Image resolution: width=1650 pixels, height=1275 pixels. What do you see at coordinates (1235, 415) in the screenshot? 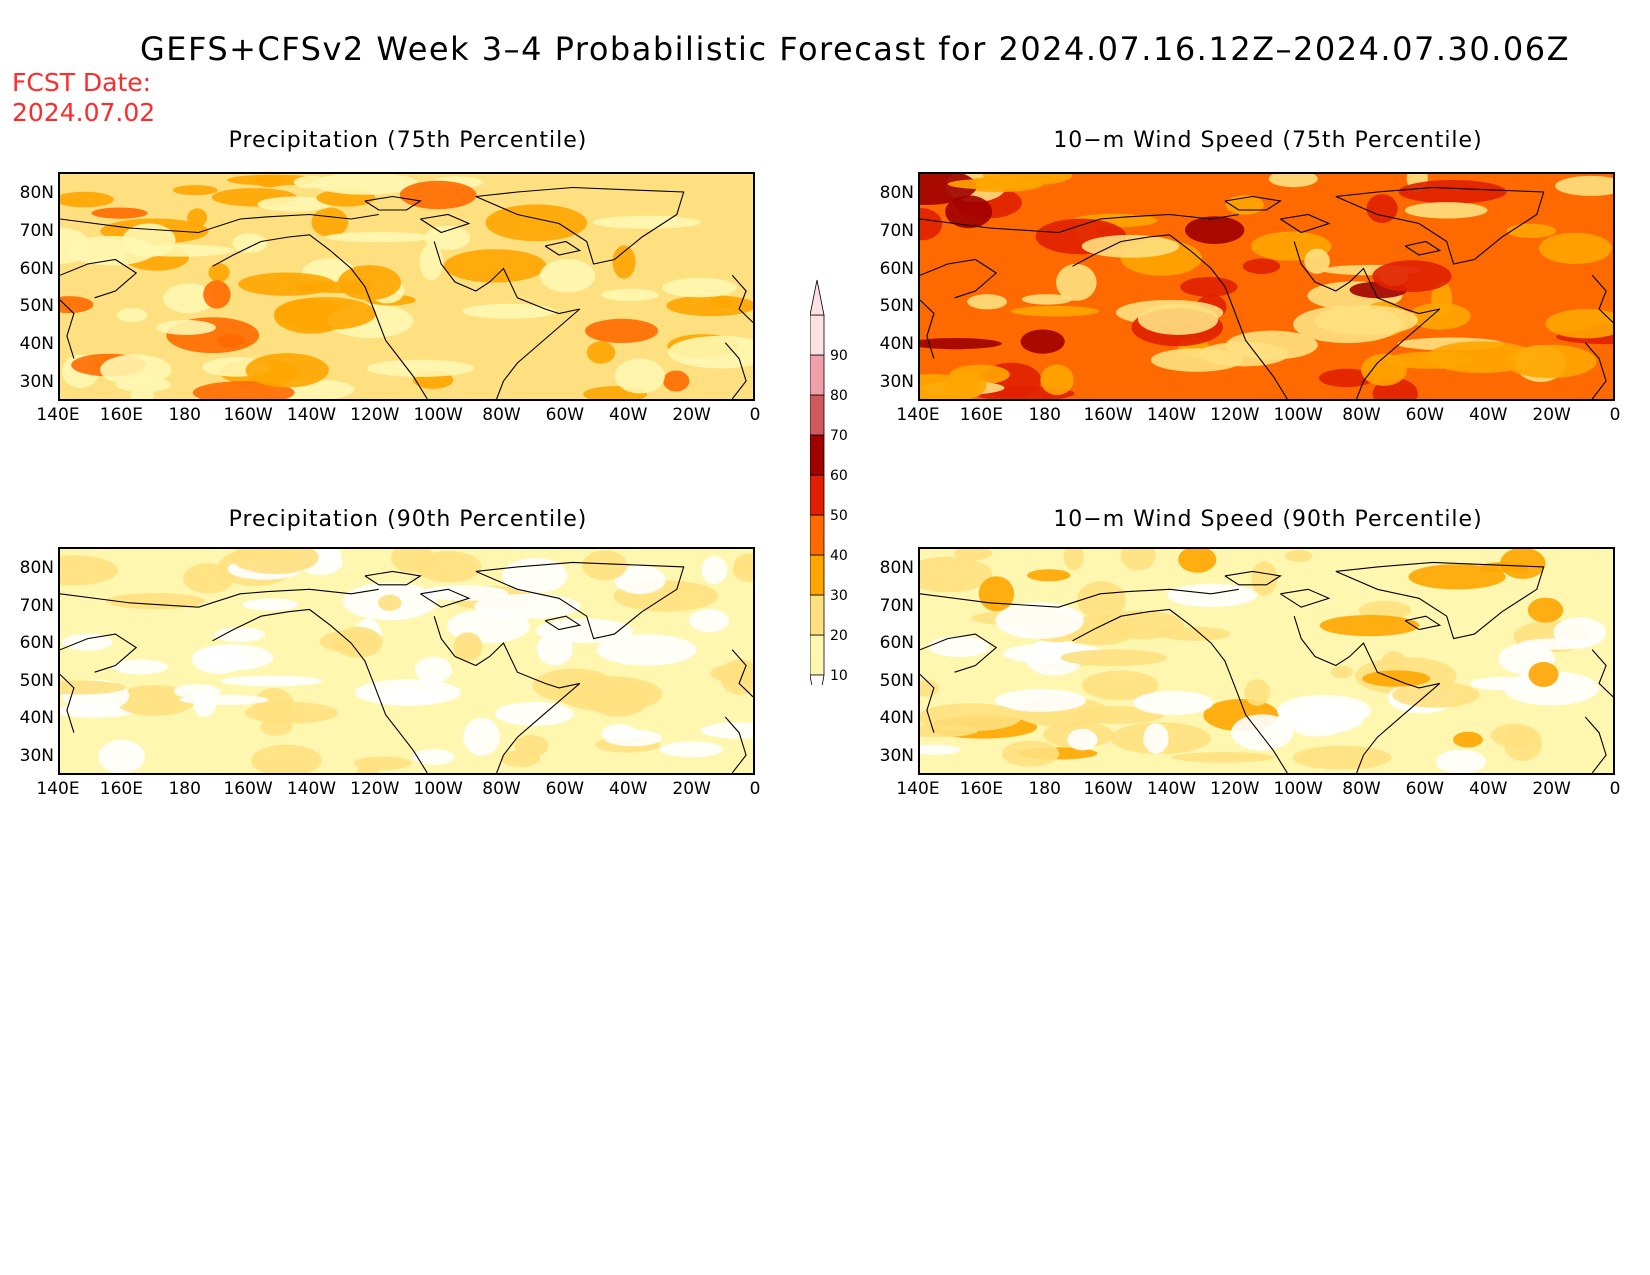
I see `lon-tick-label: 120W` at bounding box center [1235, 415].